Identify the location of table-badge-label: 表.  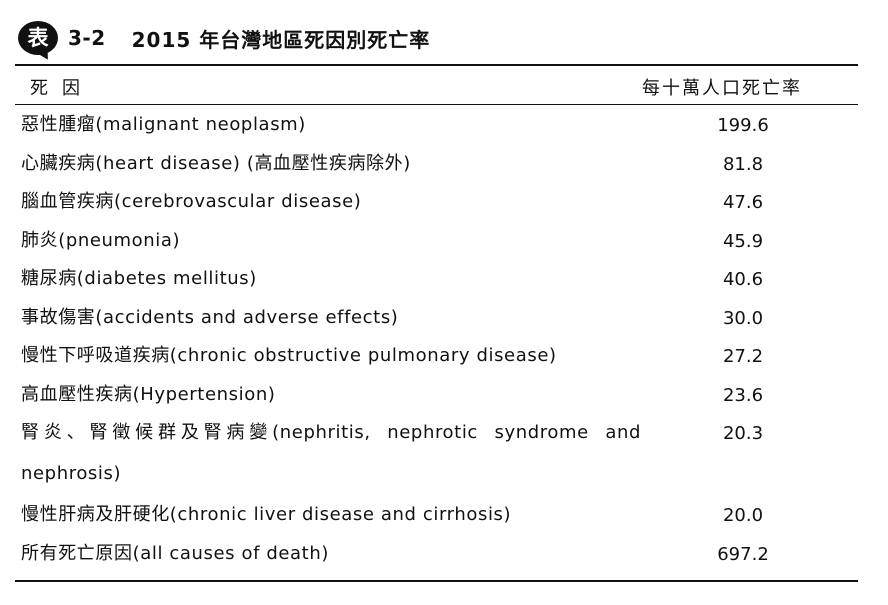
(38, 38).